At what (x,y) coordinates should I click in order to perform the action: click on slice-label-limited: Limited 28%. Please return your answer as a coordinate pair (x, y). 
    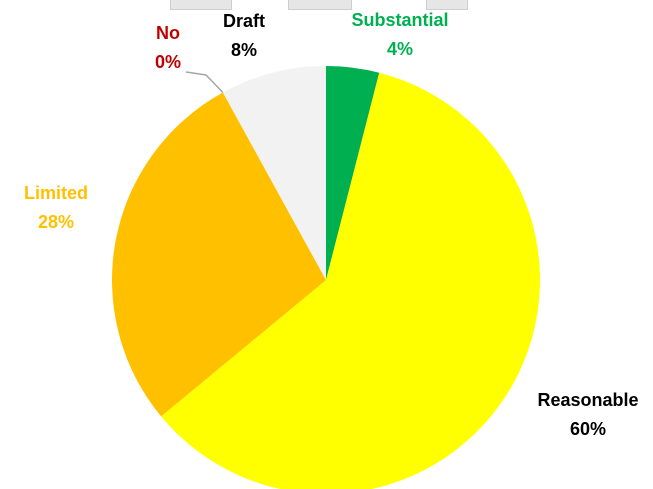
    Looking at the image, I should click on (56, 207).